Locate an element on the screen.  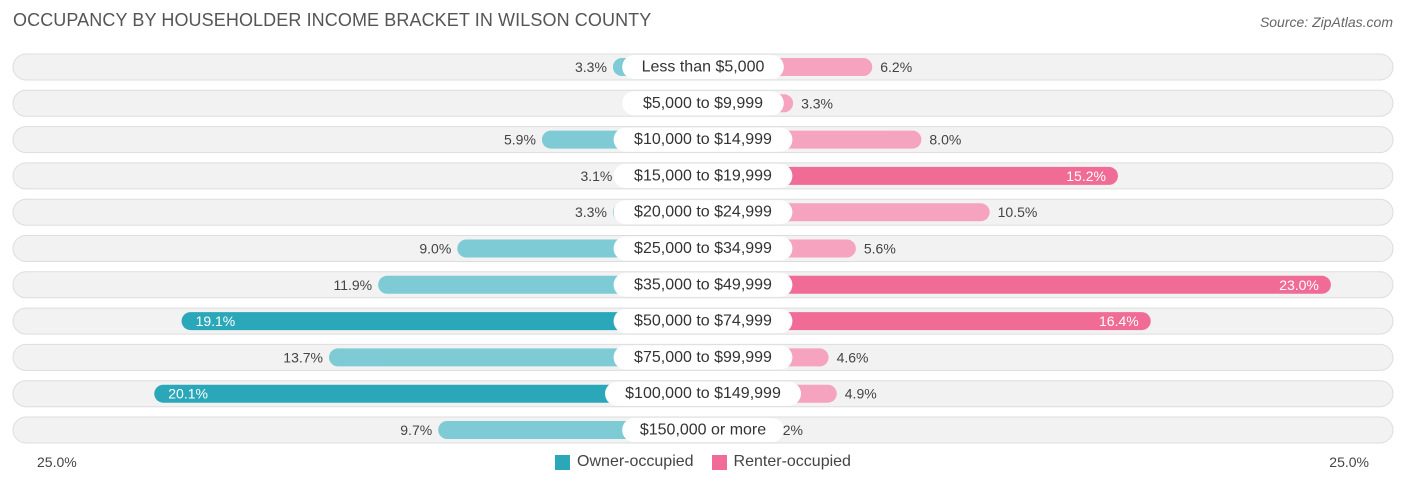
value-label-renter: 16.4% is located at coordinates (1119, 321).